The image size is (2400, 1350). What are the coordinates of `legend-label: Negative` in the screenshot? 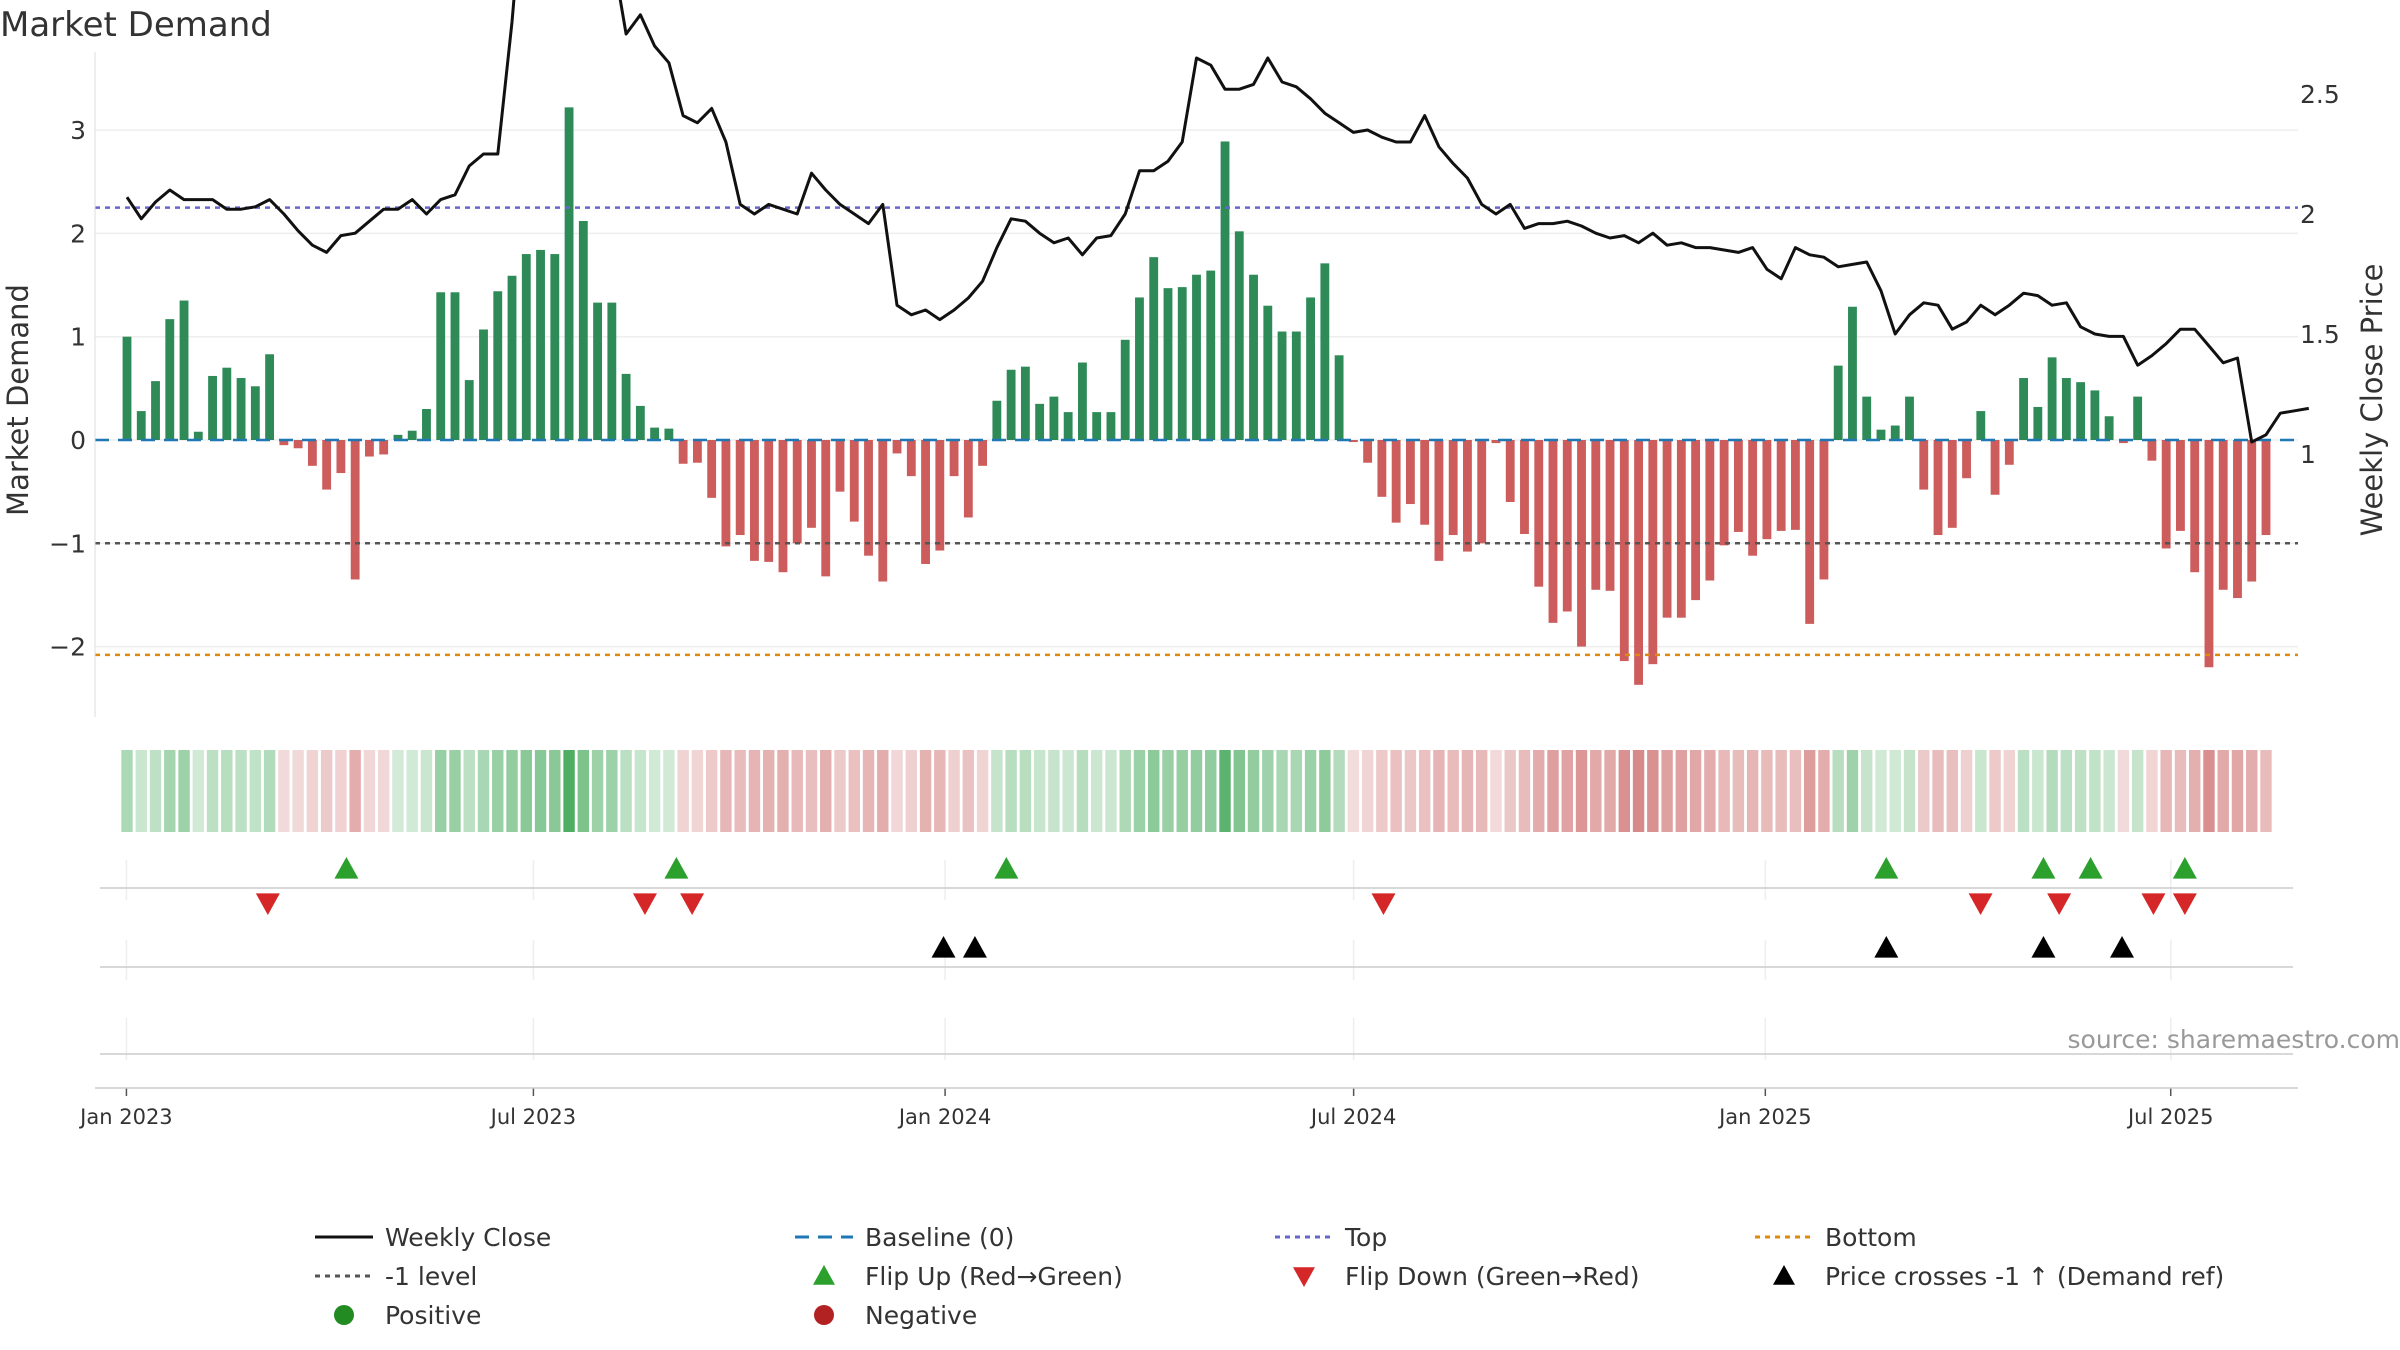 It's located at (921, 1315).